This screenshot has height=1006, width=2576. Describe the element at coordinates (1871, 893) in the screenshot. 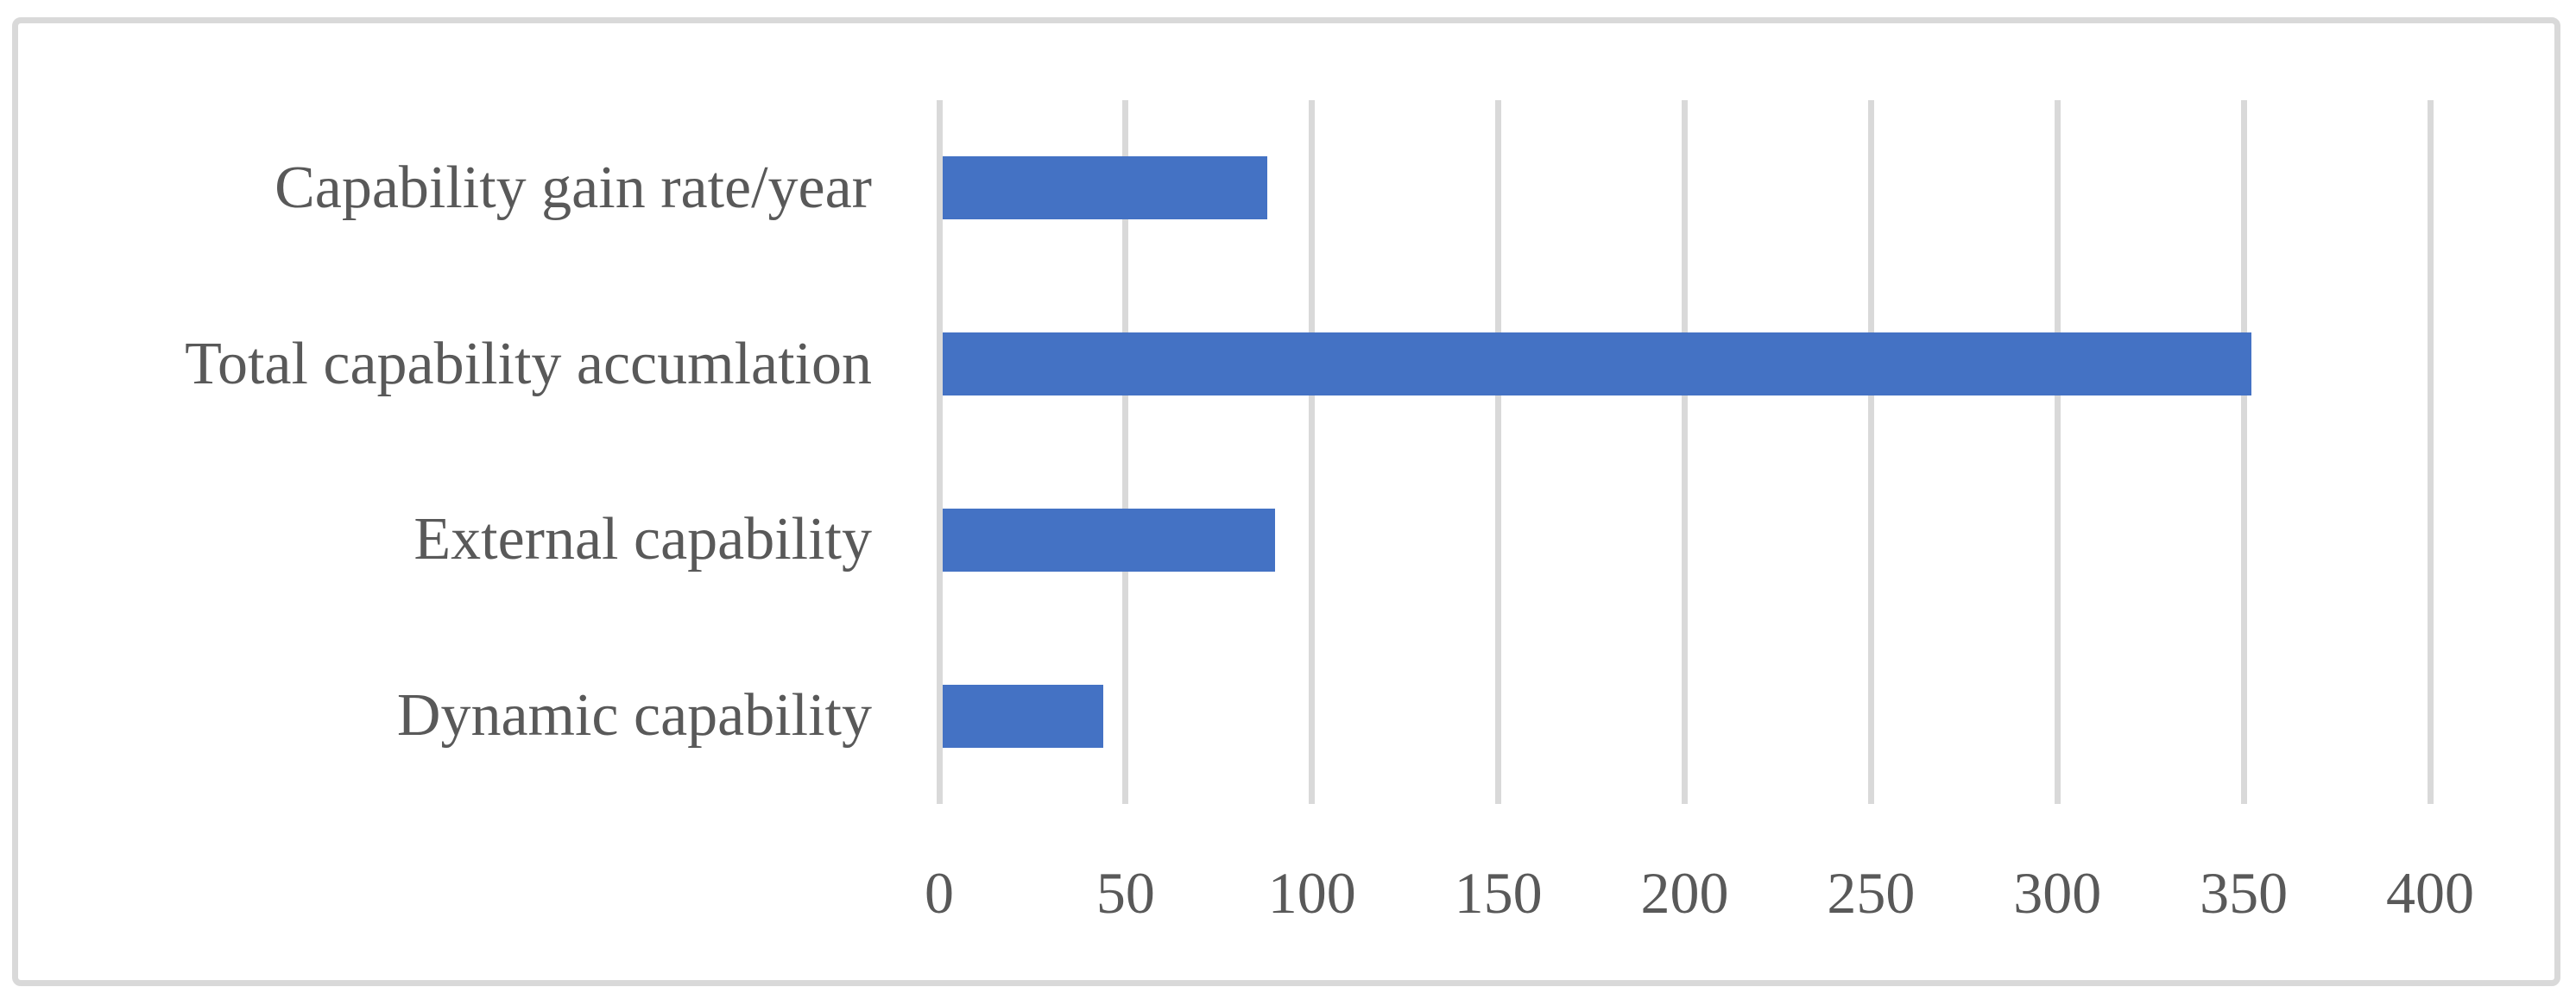

I see `x-tick-label: 250` at that location.